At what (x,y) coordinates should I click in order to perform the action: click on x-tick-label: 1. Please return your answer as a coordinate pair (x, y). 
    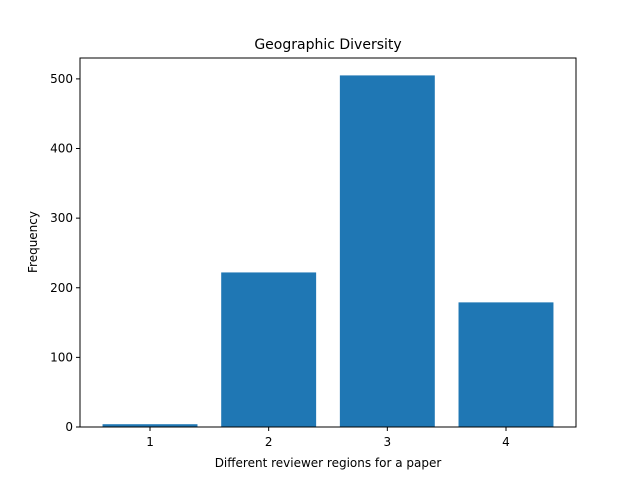
    Looking at the image, I should click on (150, 442).